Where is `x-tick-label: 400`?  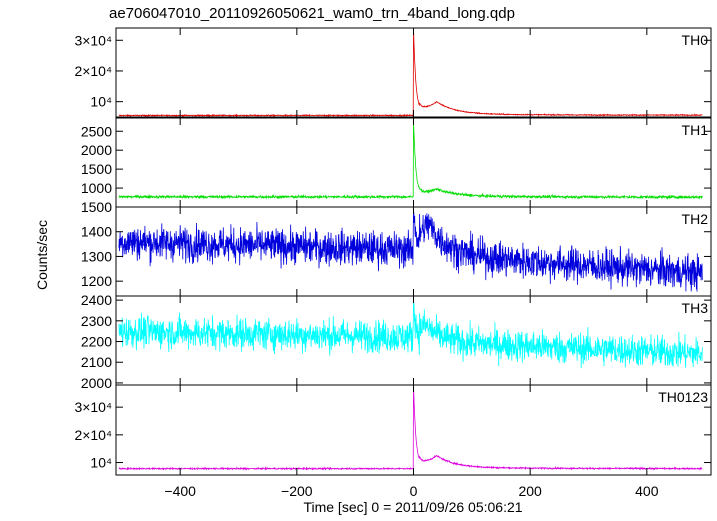 x-tick-label: 400 is located at coordinates (647, 491).